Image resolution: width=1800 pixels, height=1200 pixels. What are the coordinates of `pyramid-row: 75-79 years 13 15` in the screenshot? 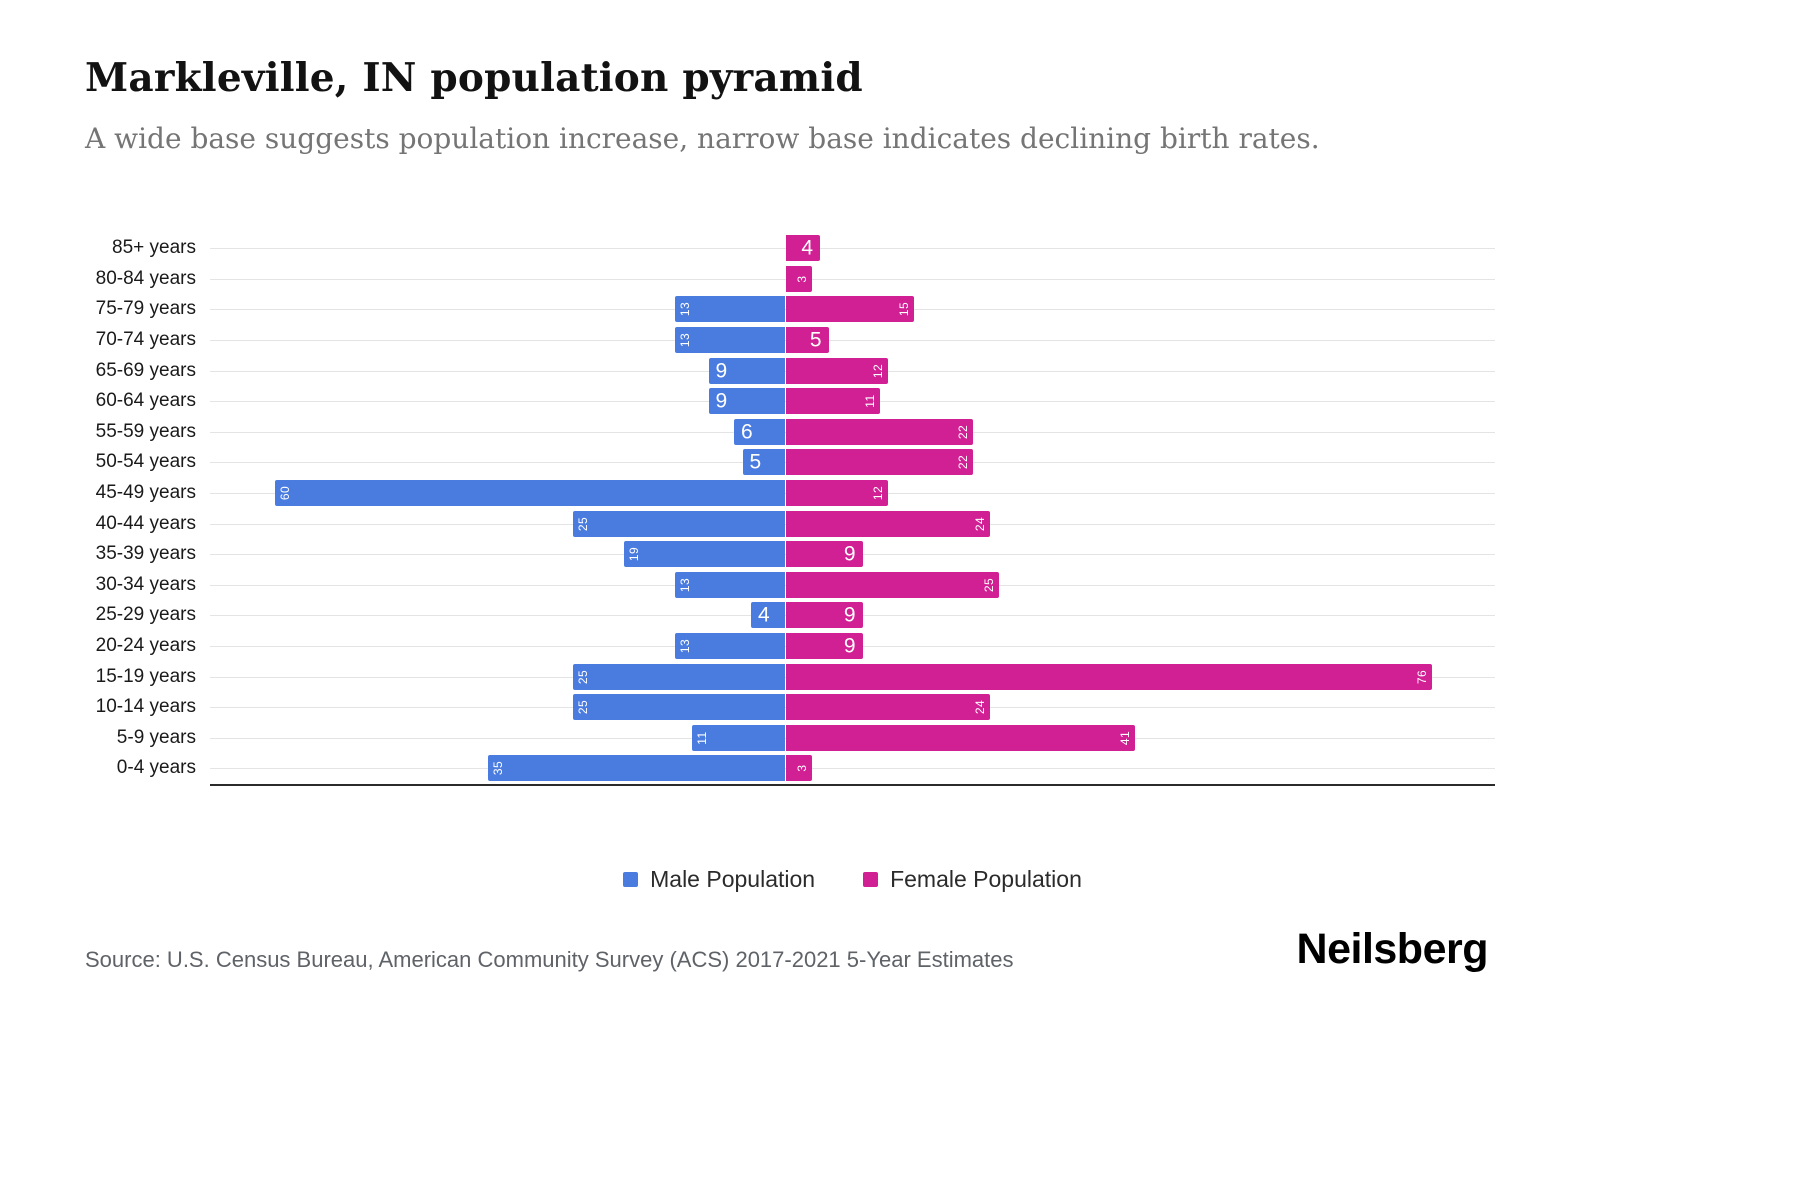 It's located at (790, 309).